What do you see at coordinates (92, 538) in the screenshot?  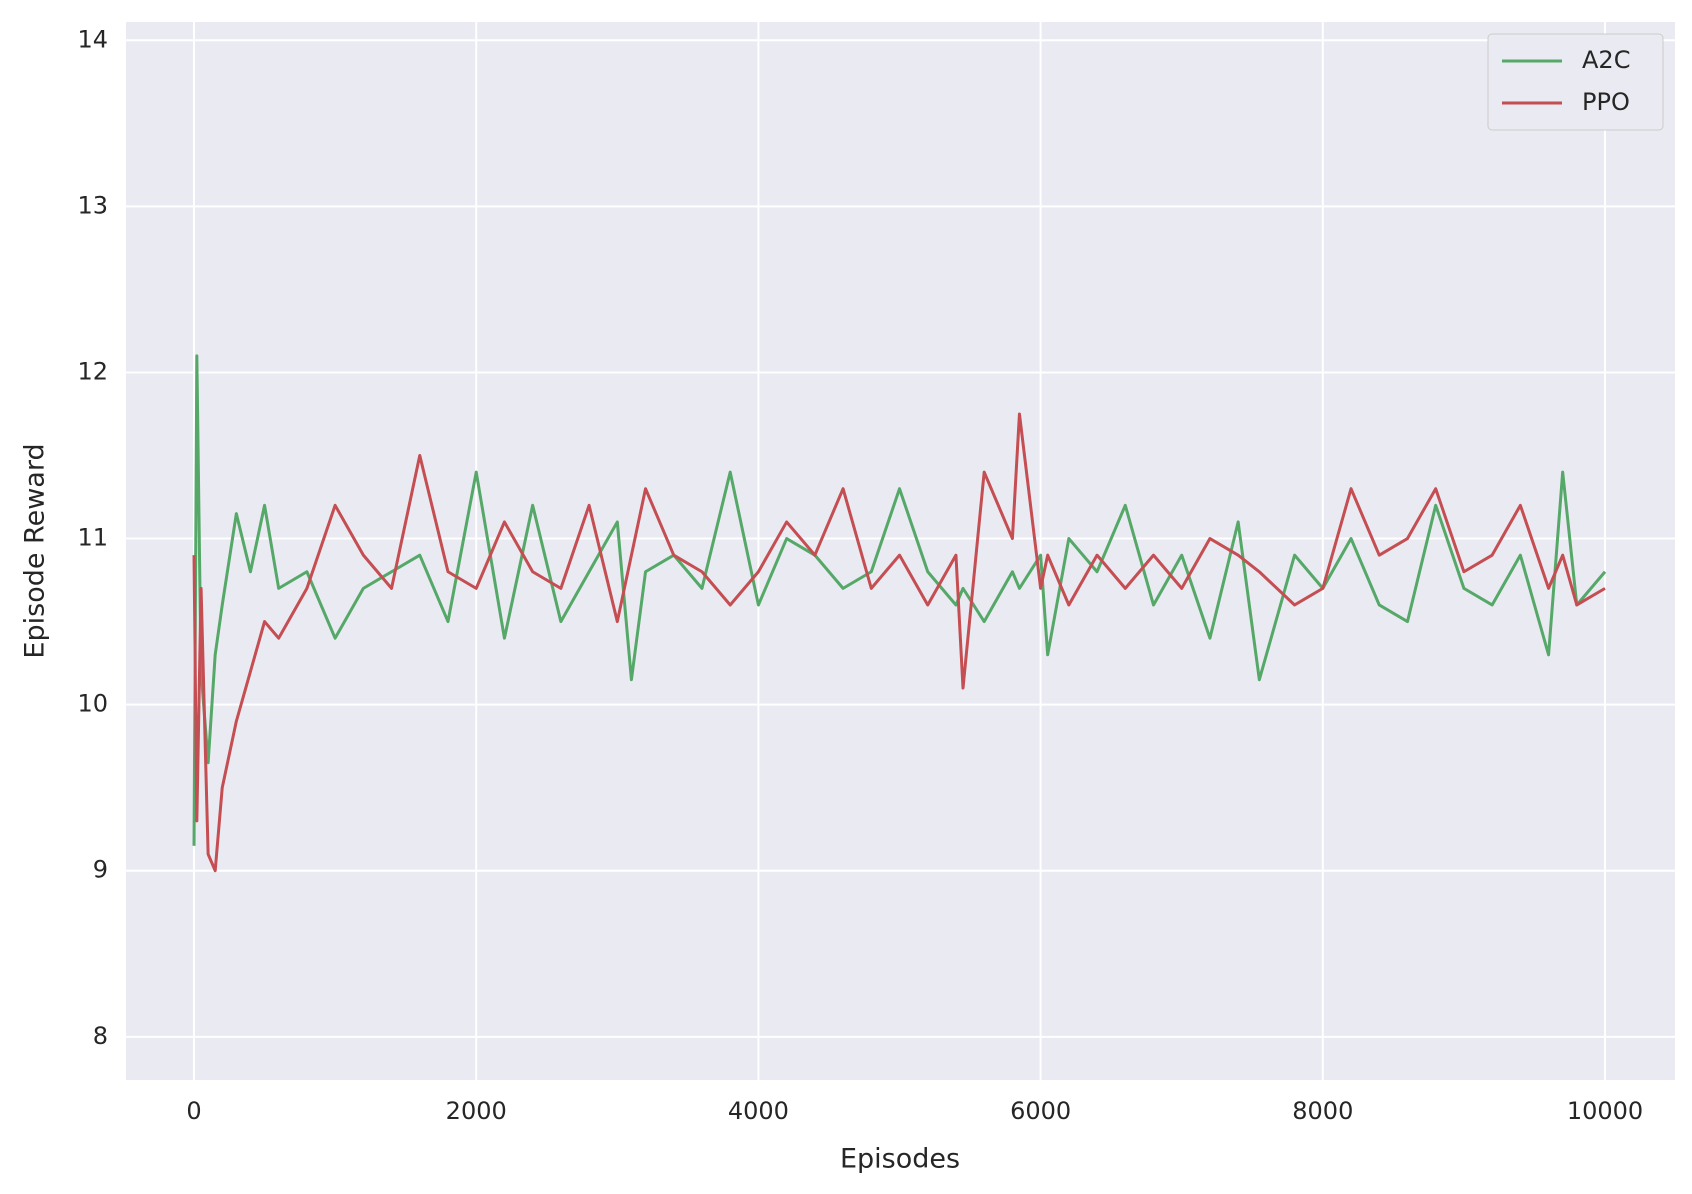 I see `y-tick-label: 11` at bounding box center [92, 538].